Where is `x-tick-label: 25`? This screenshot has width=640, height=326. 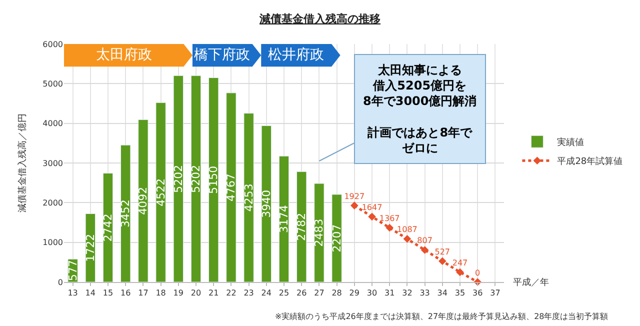 x-tick-label: 25 is located at coordinates (284, 293).